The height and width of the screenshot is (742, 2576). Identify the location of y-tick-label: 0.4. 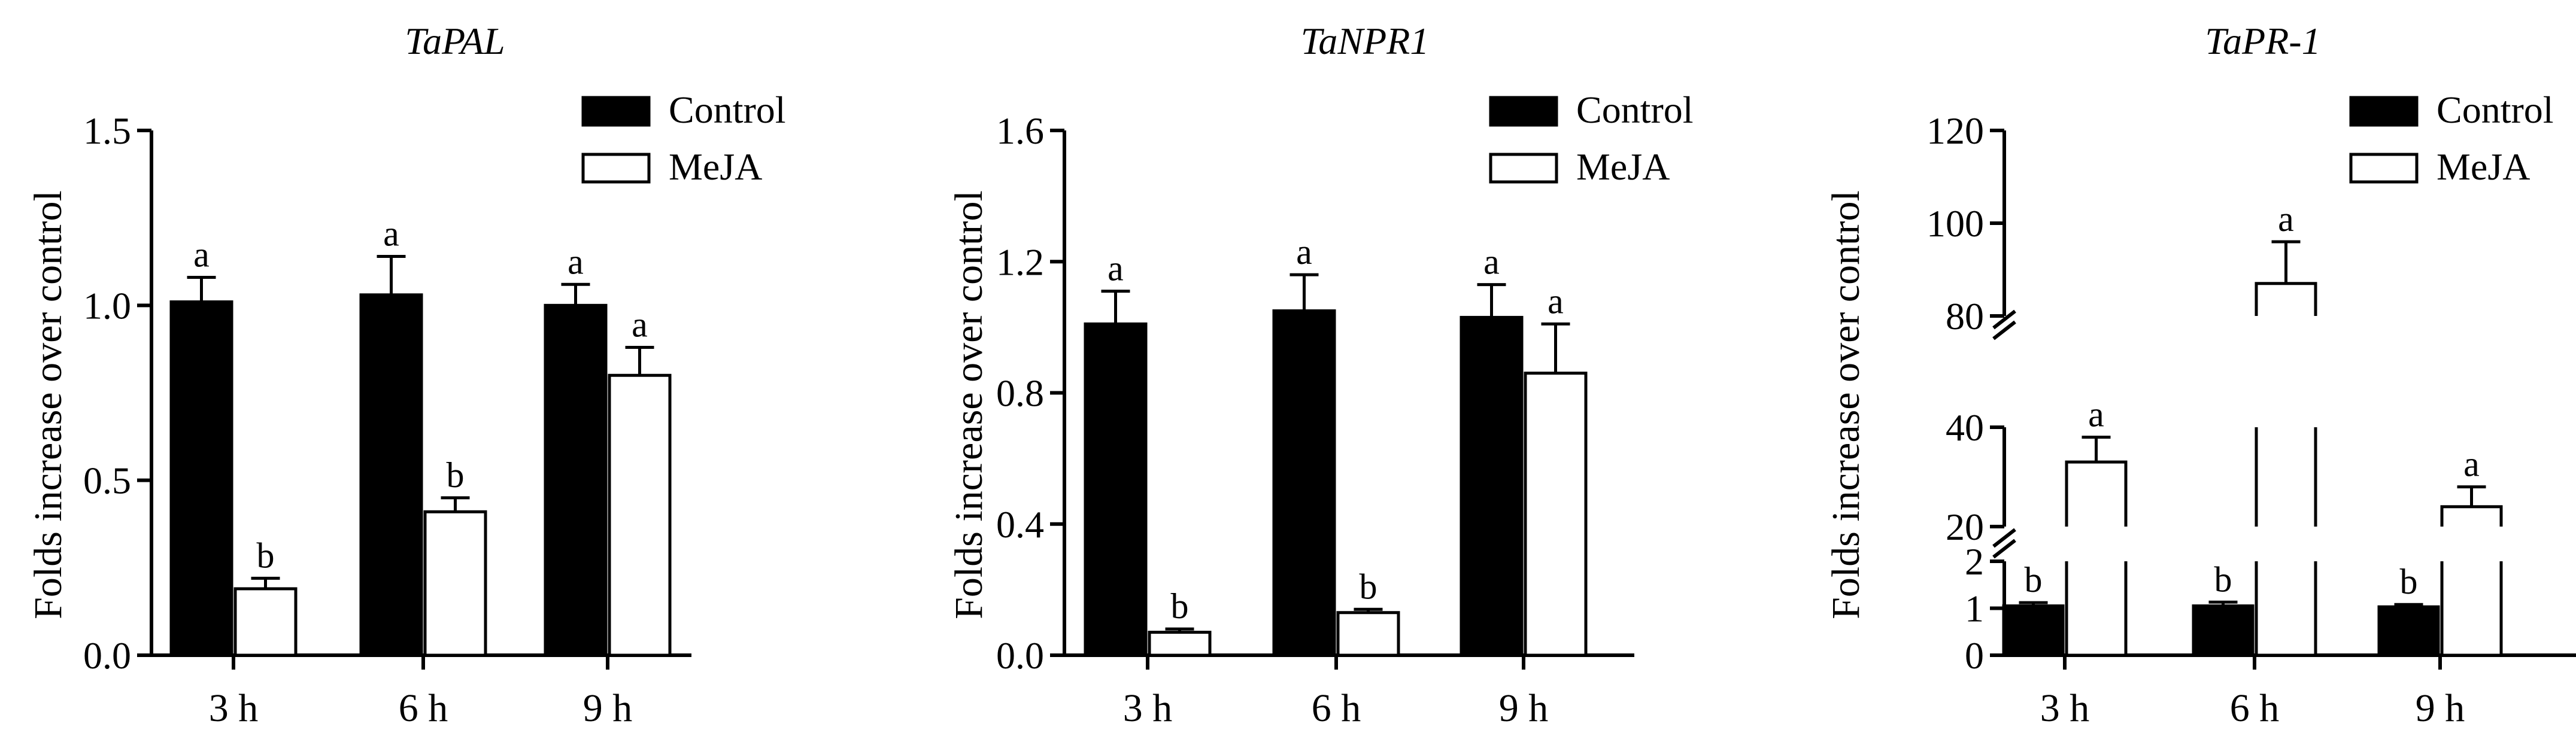
(1020, 524).